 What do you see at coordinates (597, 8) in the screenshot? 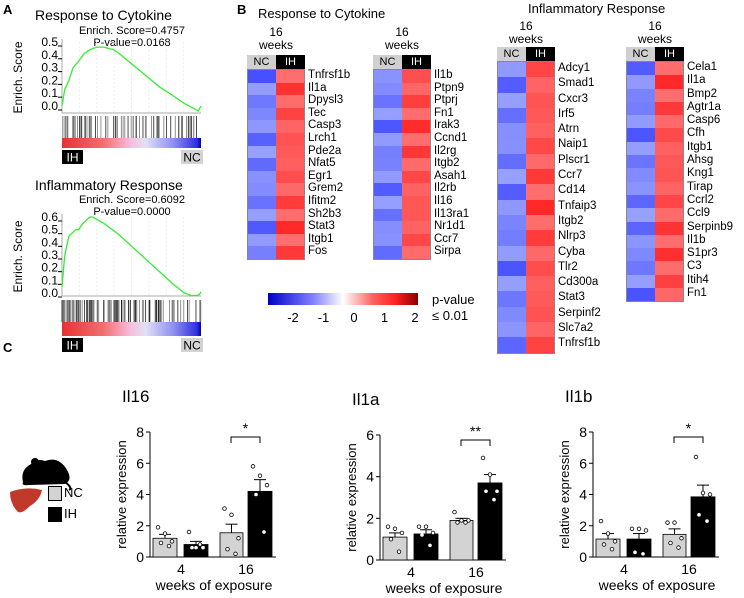
I see `heatmap-title-inflammatory: Inflammatory Response` at bounding box center [597, 8].